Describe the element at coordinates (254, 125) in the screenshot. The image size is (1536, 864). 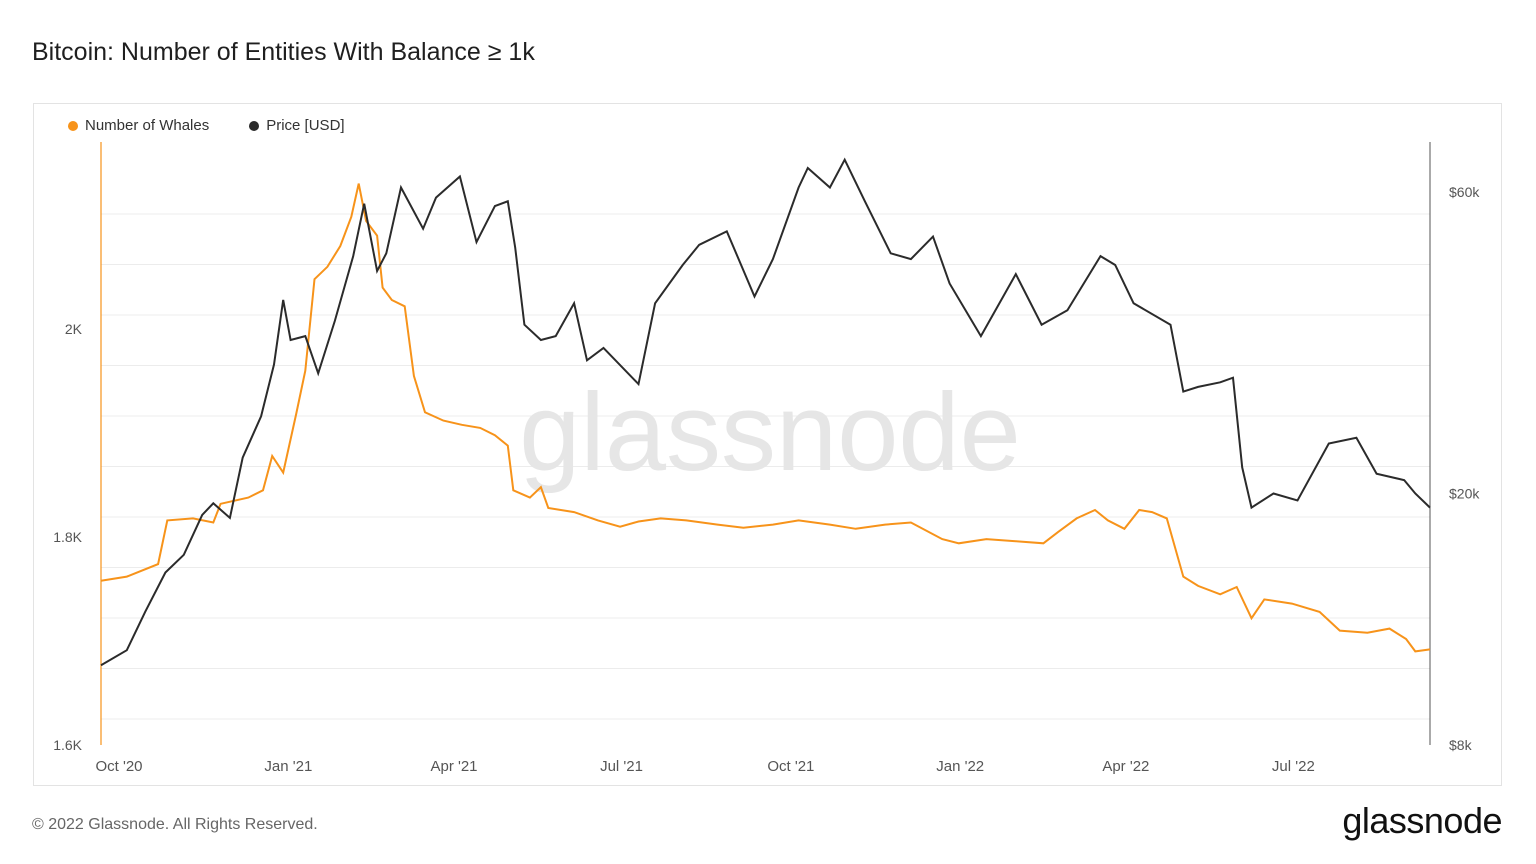
I see `legend-swatch-price` at that location.